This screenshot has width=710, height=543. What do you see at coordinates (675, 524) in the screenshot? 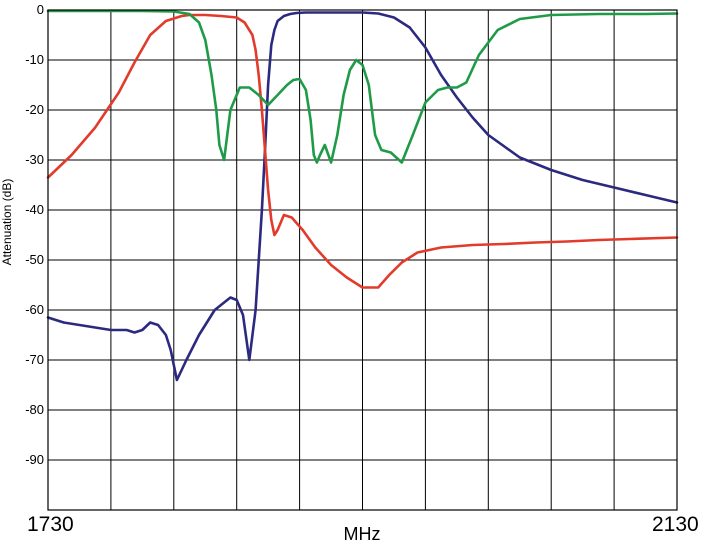
I see `x-tick-label-max: 2130` at bounding box center [675, 524].